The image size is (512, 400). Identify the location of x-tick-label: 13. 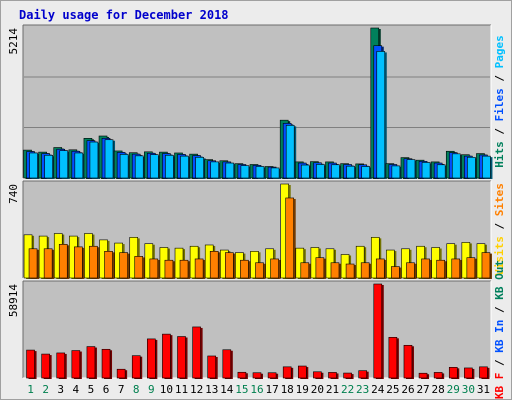
(211, 389).